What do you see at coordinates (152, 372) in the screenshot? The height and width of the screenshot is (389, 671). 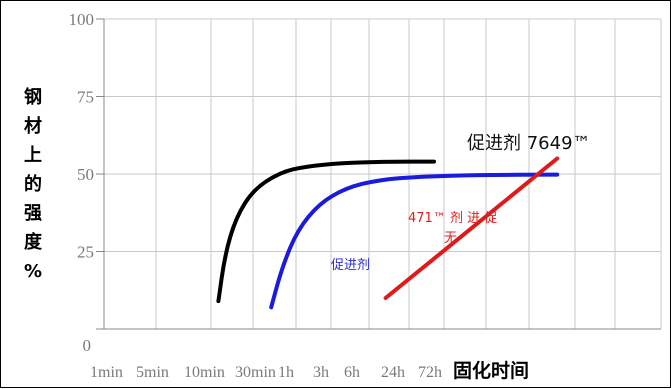 I see `x-tick-label: 5min` at bounding box center [152, 372].